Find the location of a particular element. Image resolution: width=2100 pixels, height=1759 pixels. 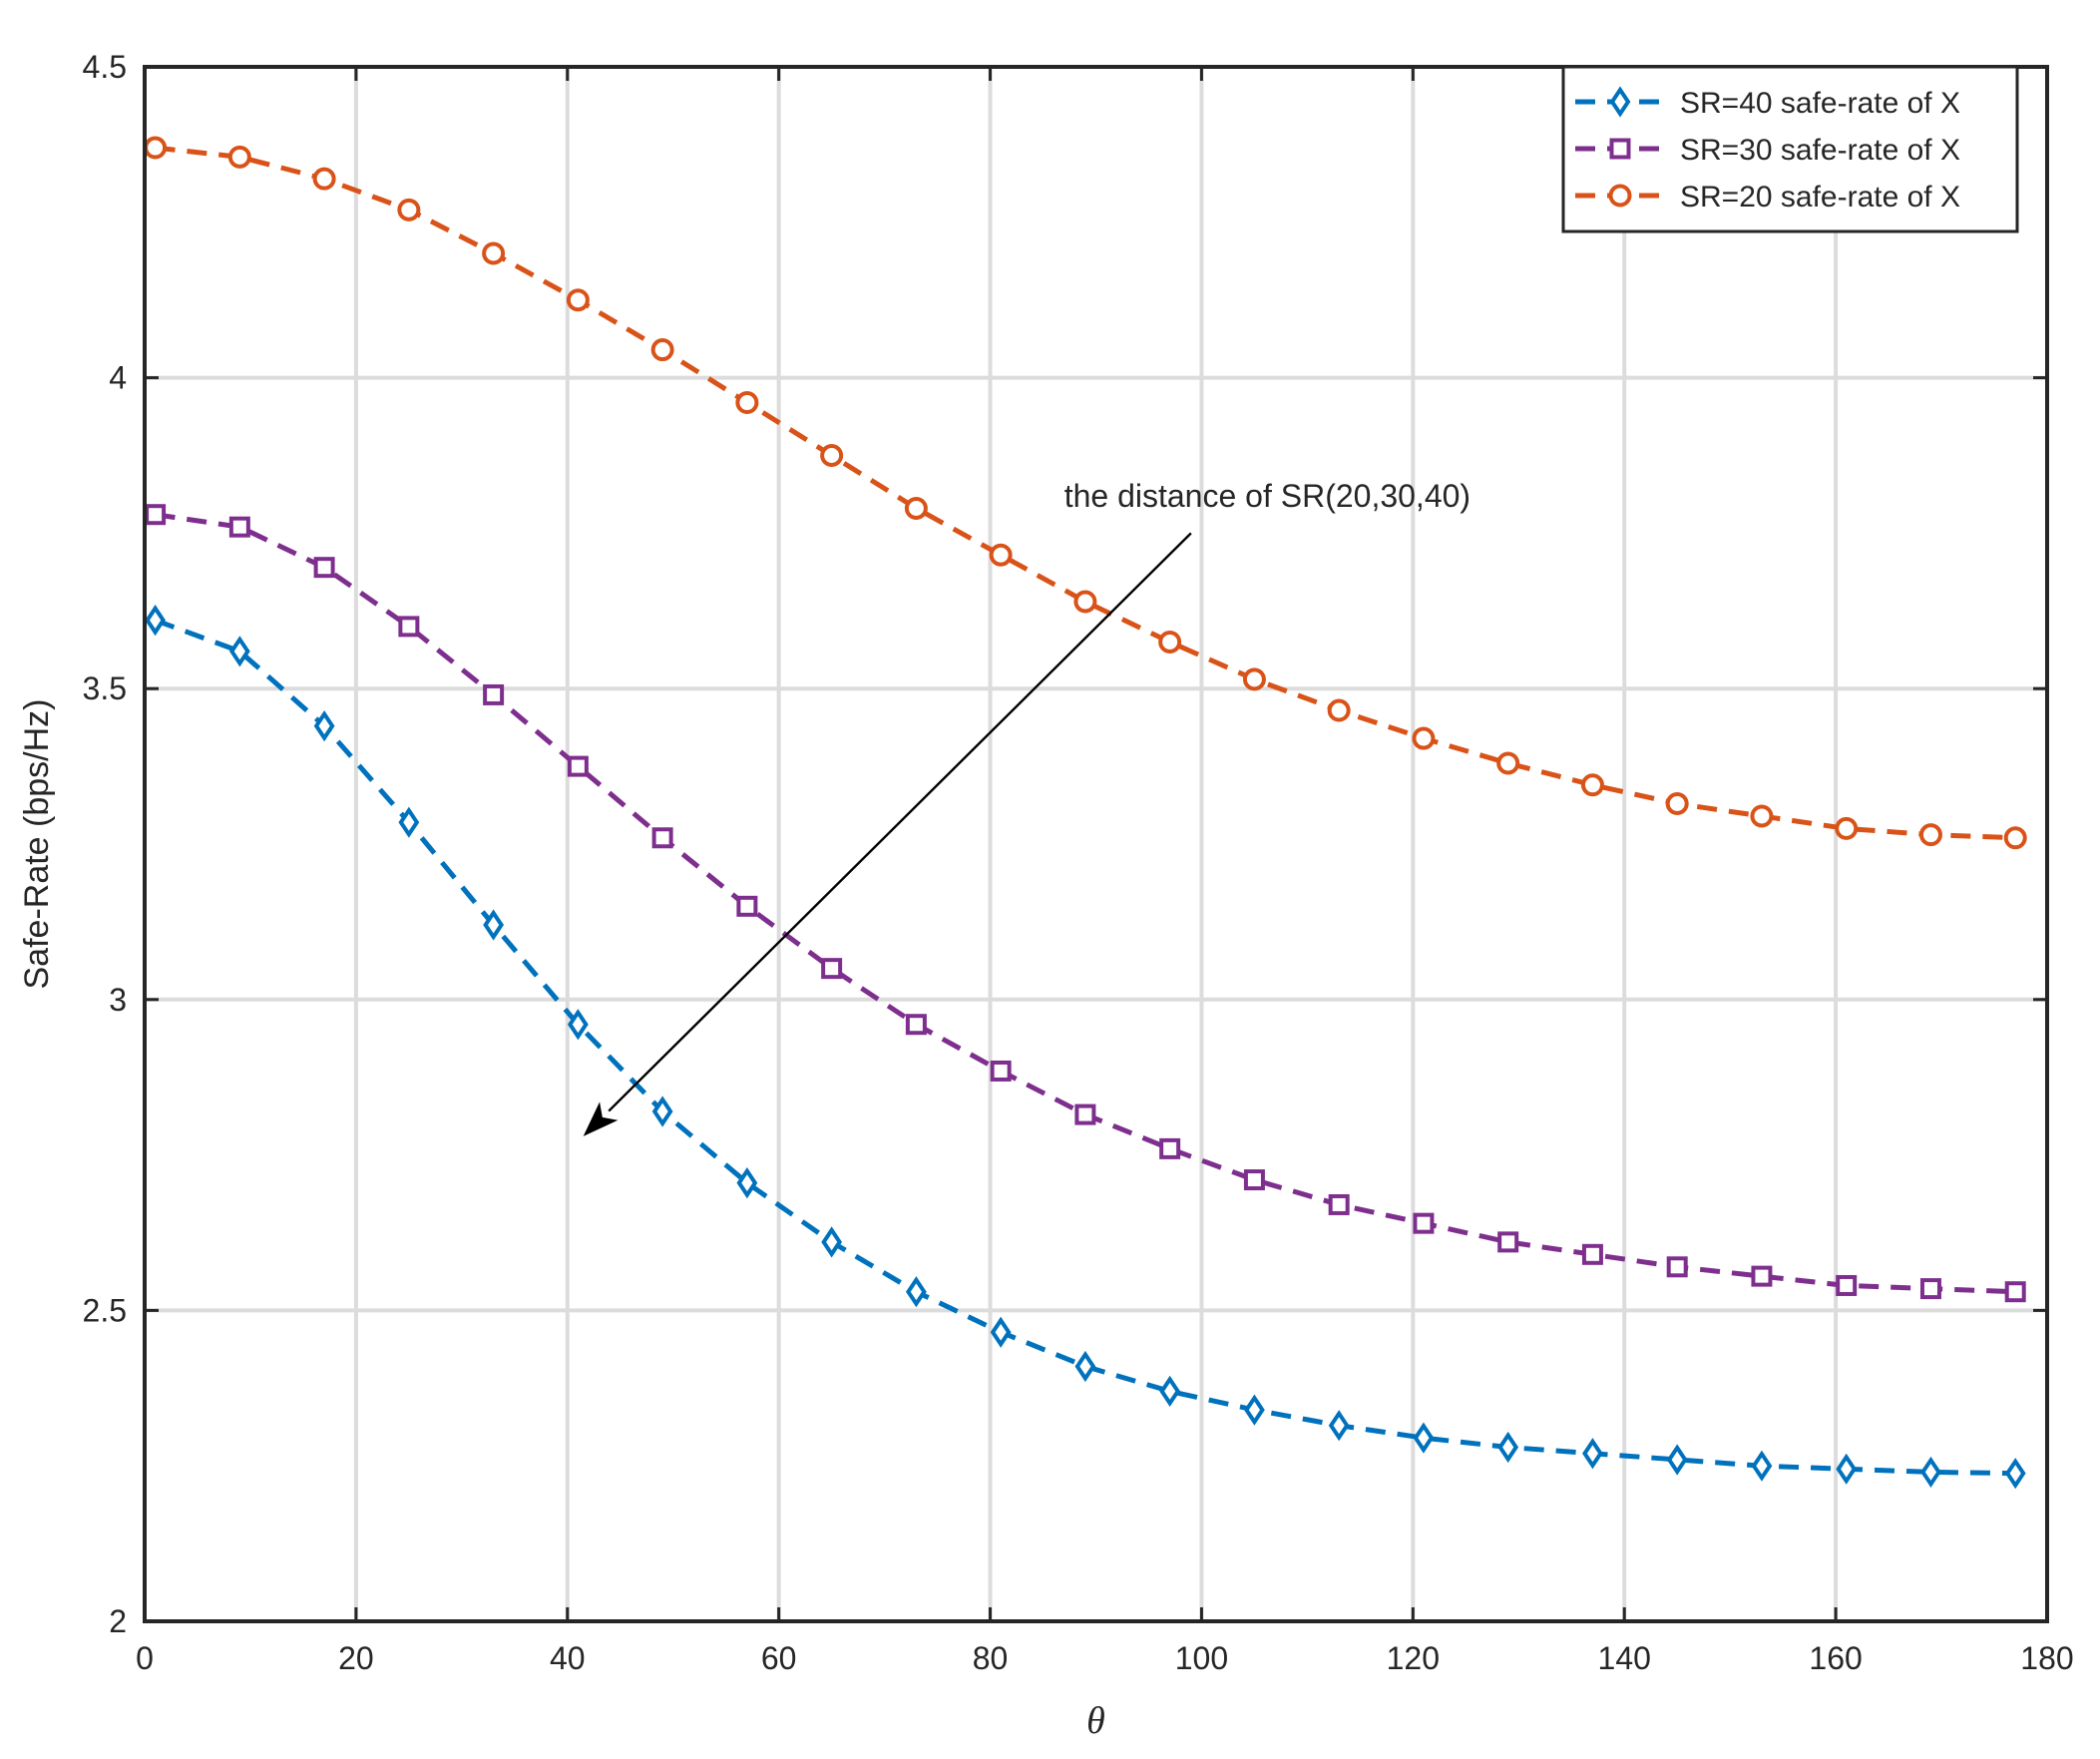

x-tick-label: 40 is located at coordinates (568, 1658).